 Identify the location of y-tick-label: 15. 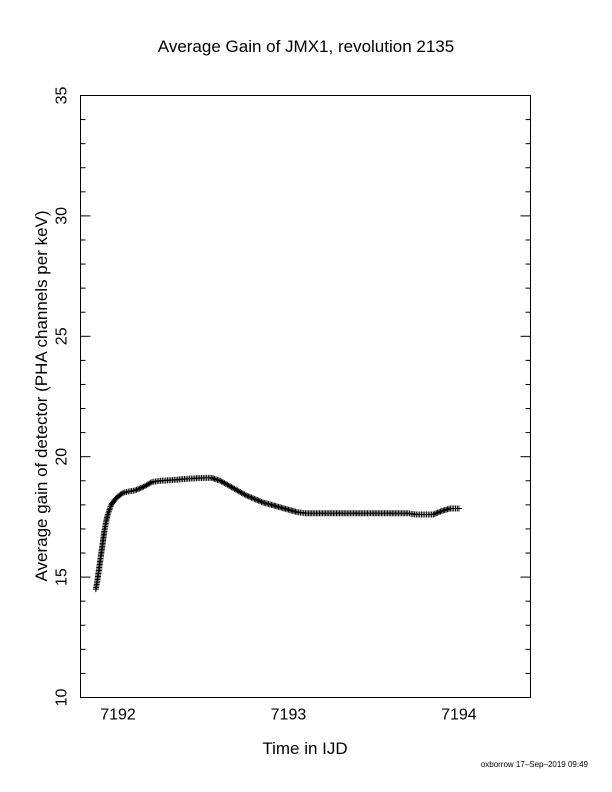
(62, 577).